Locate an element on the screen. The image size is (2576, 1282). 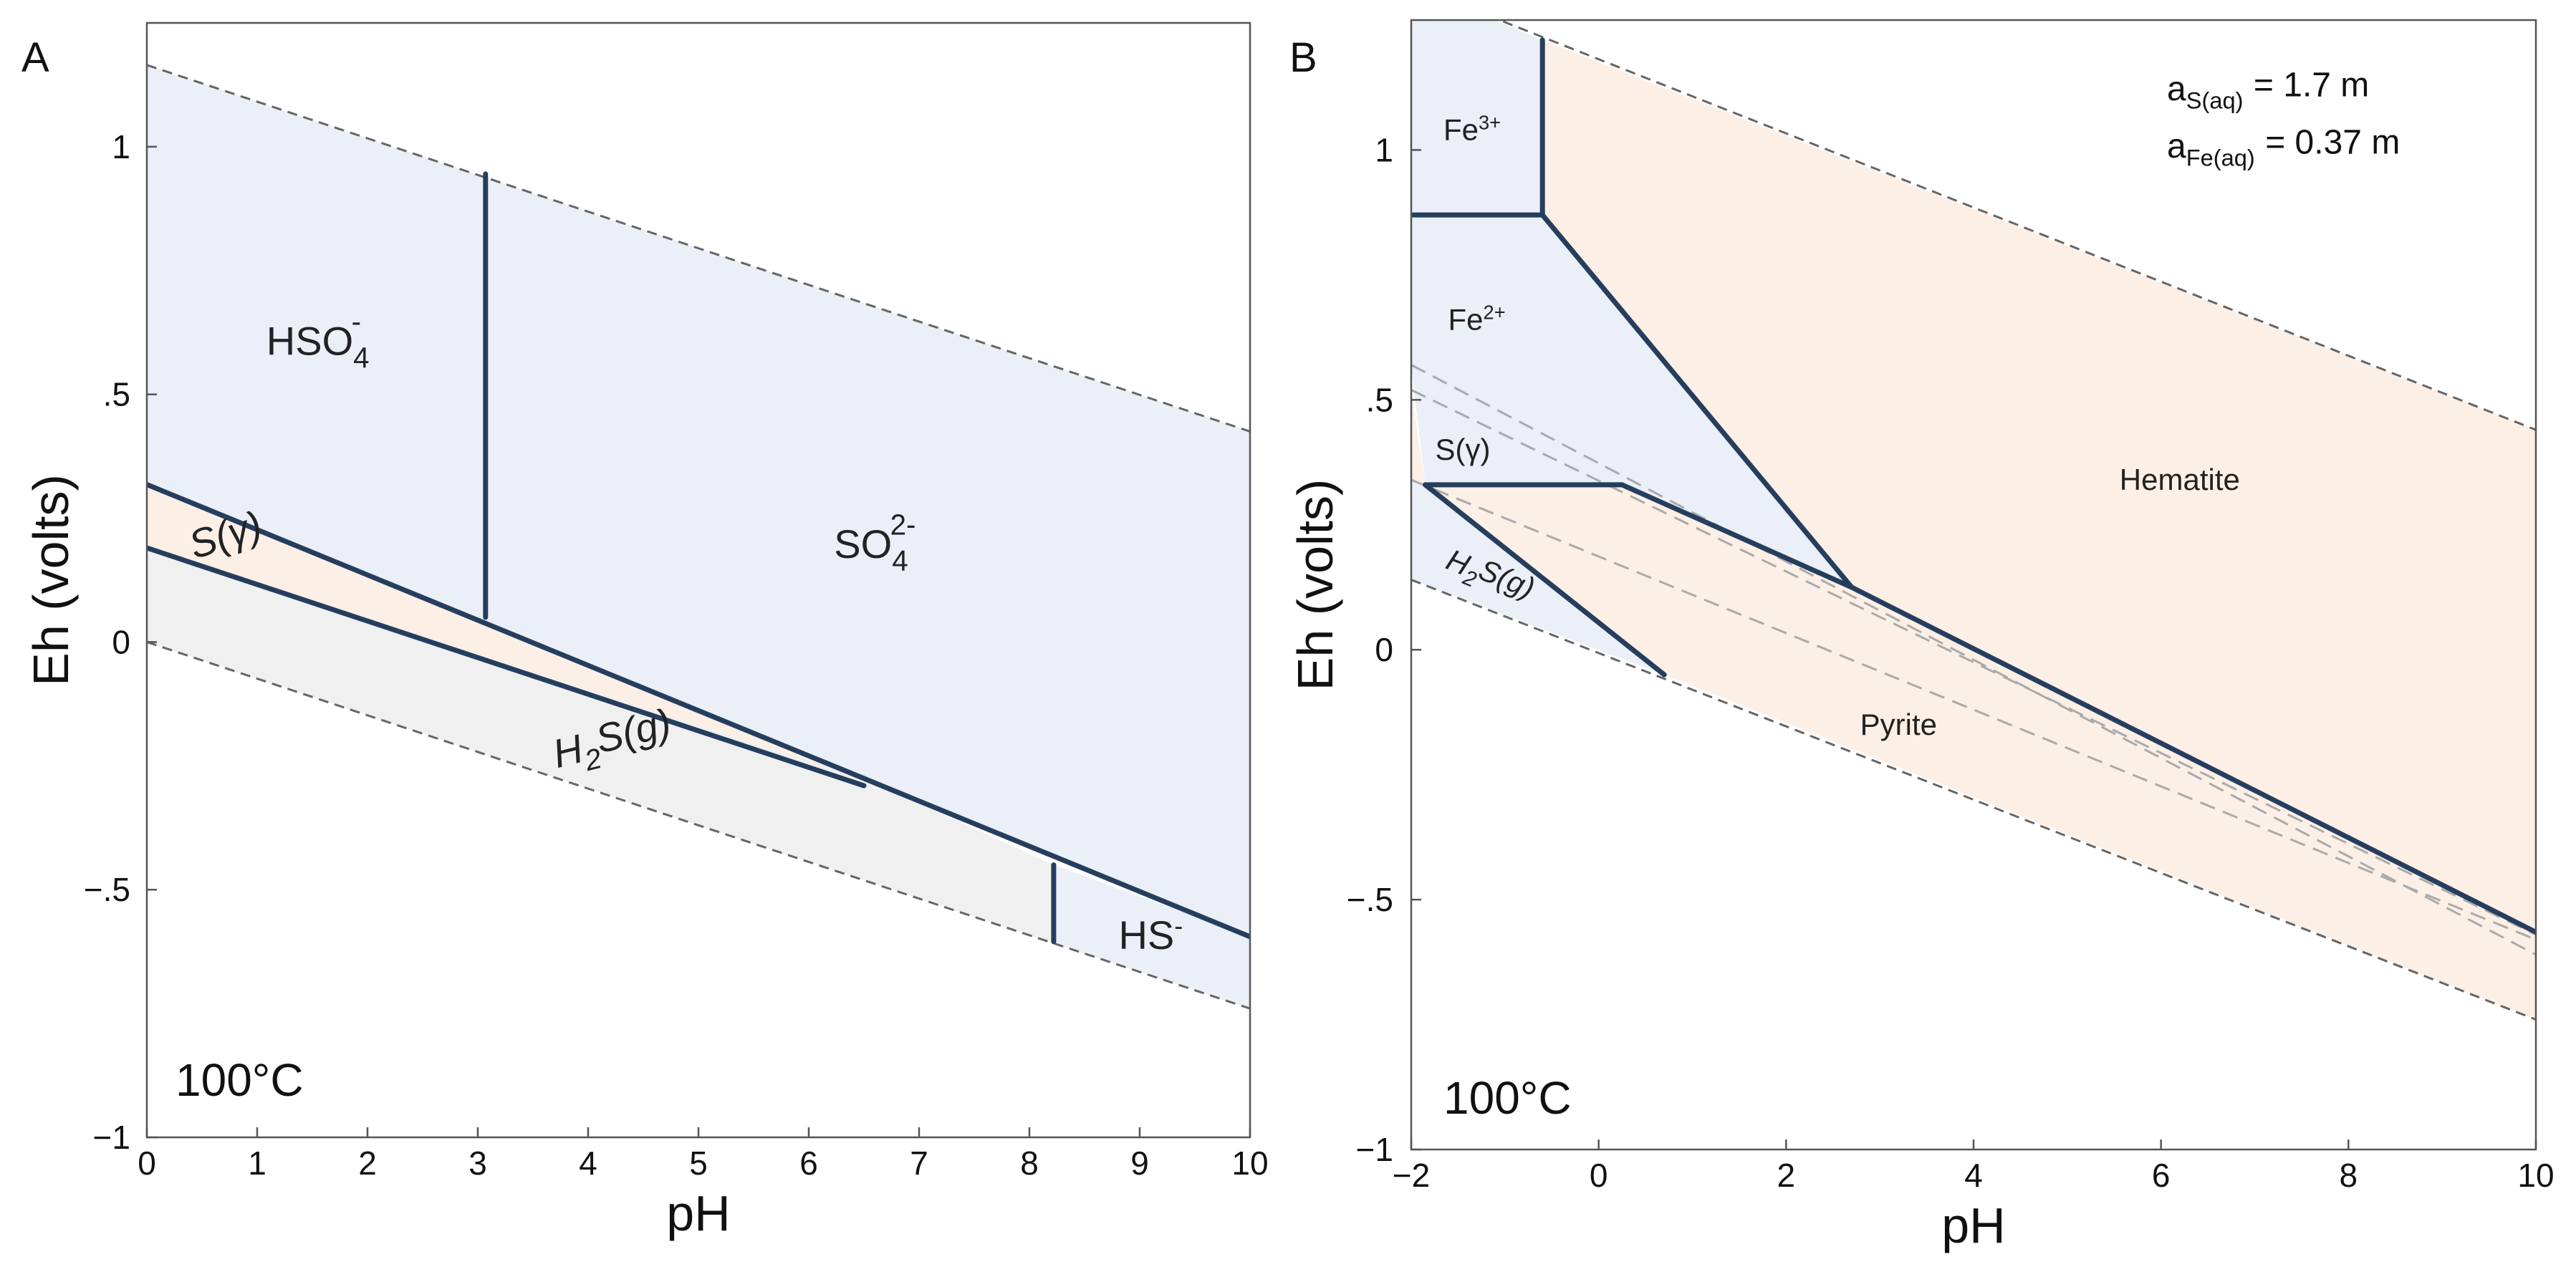
region-label-pyrite: Pyrite is located at coordinates (1899, 724).